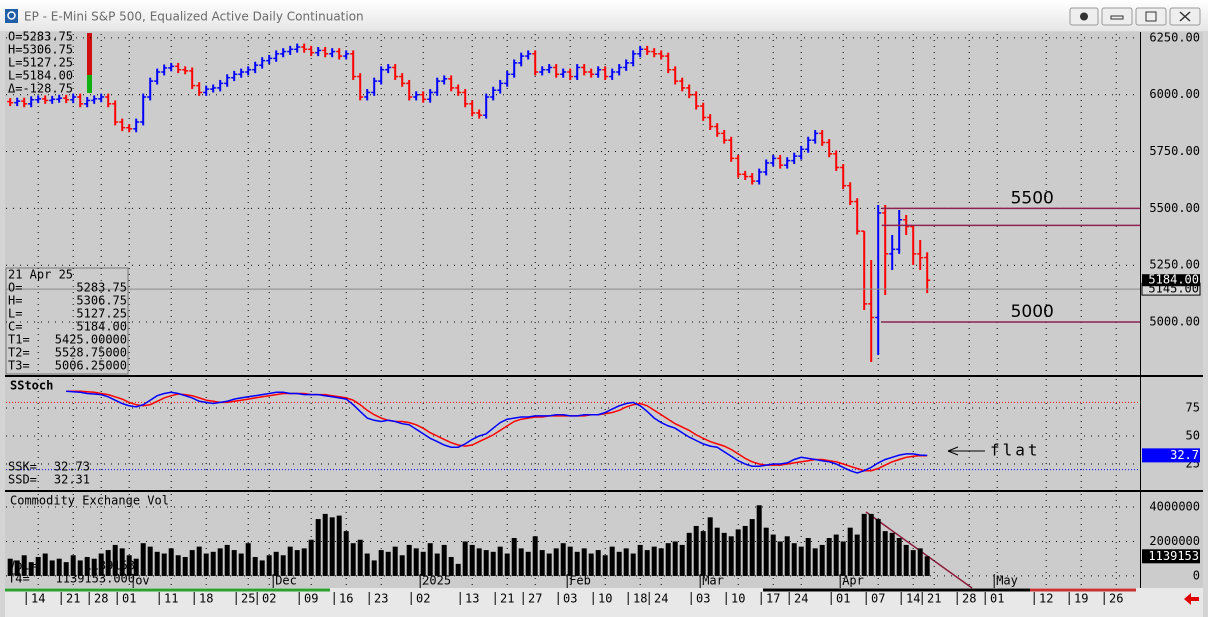 The image size is (1208, 617). I want to click on scroll-arrow, so click(1191, 599).